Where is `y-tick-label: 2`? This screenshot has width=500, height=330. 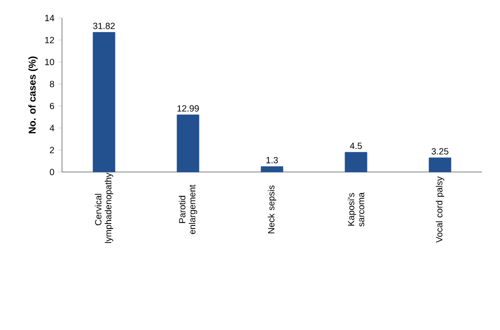 y-tick-label: 2 is located at coordinates (52, 150).